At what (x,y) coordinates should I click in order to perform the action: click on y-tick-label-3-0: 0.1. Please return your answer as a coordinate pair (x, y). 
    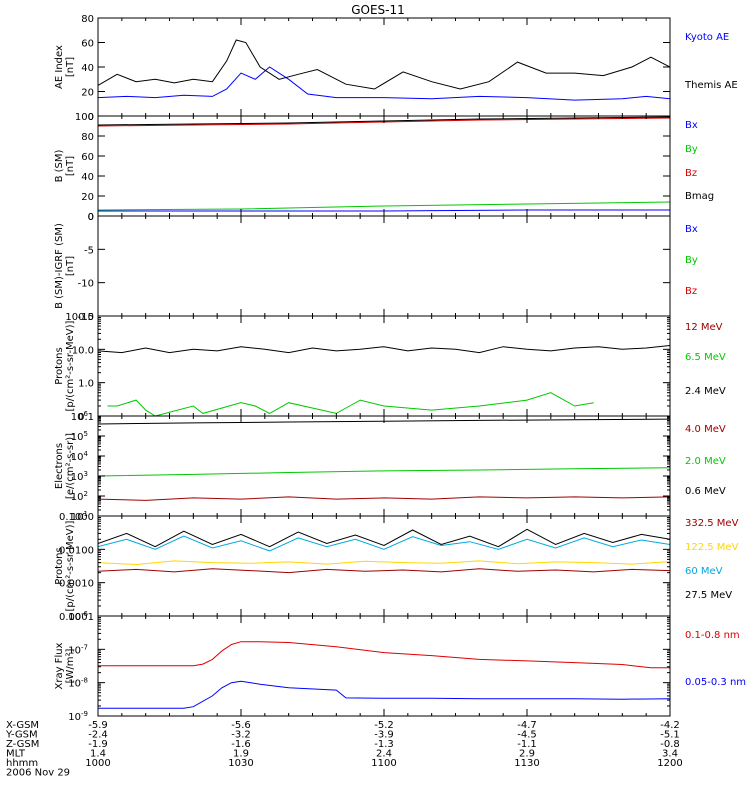
    Looking at the image, I should click on (86, 417).